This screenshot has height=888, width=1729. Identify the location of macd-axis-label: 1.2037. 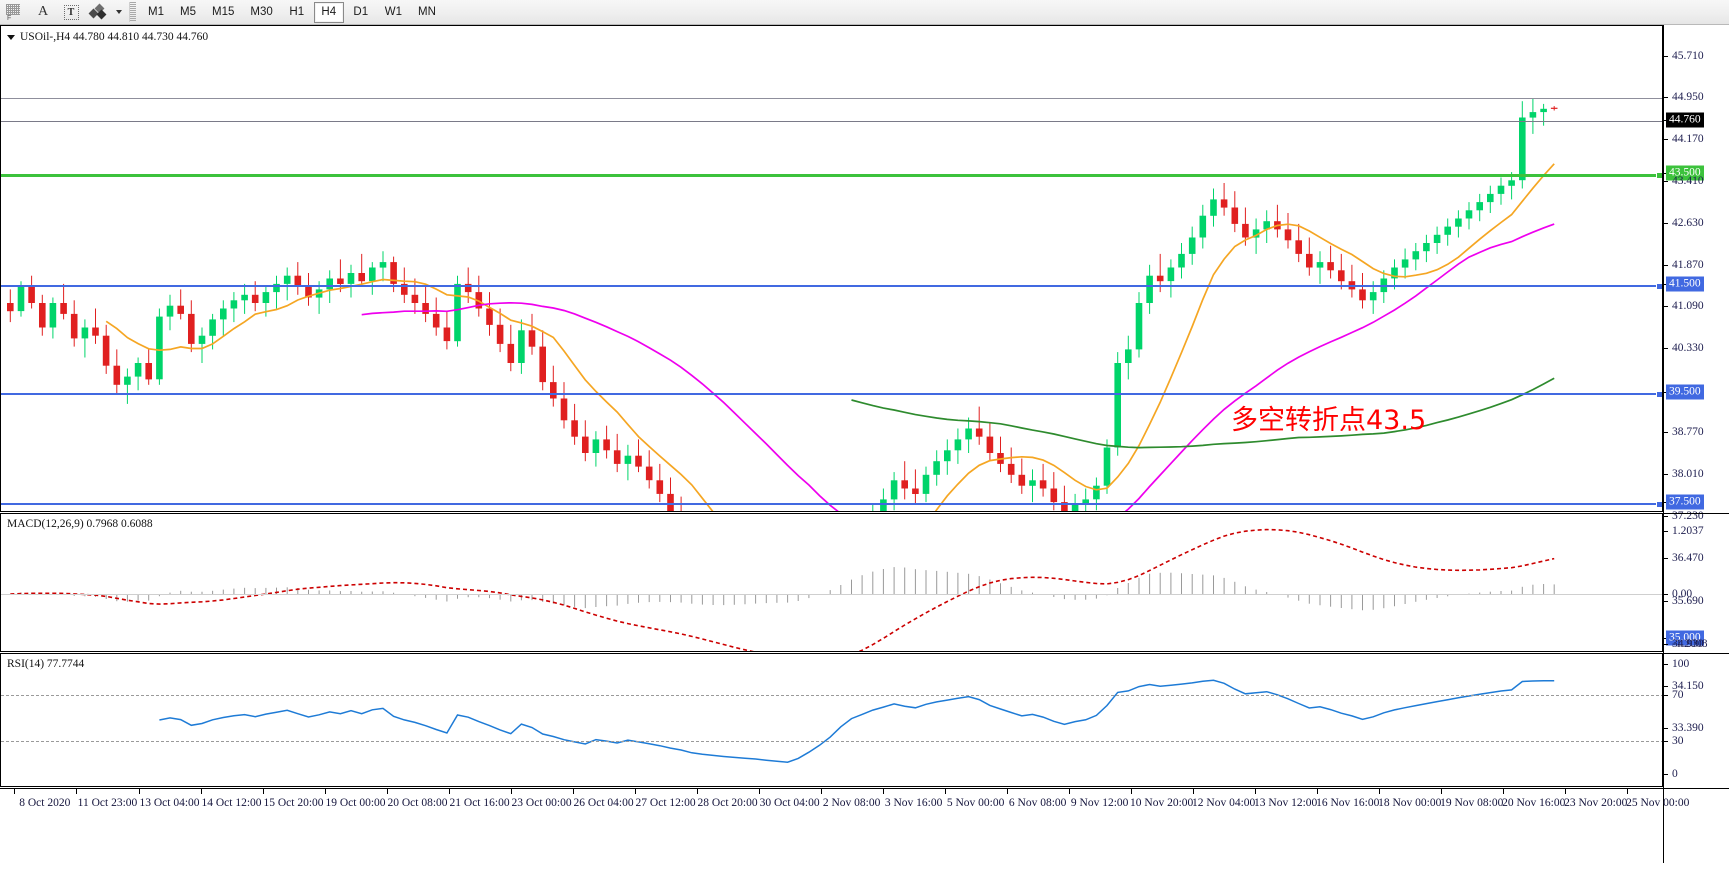
(1688, 531).